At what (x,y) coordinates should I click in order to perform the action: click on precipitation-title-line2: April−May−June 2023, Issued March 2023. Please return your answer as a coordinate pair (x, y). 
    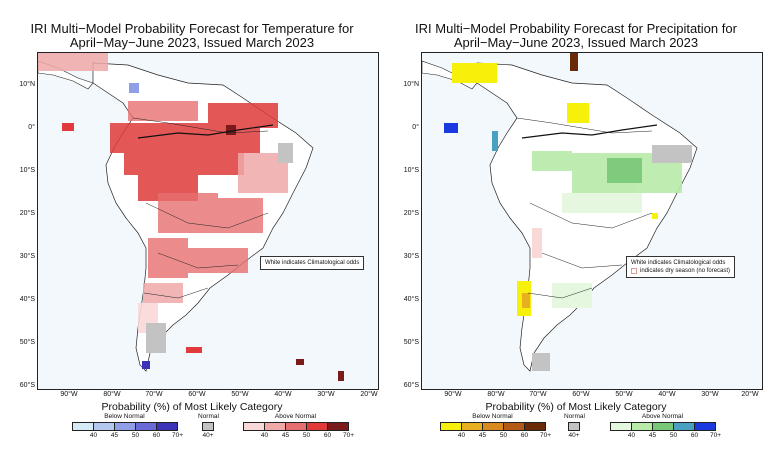
    Looking at the image, I should click on (576, 42).